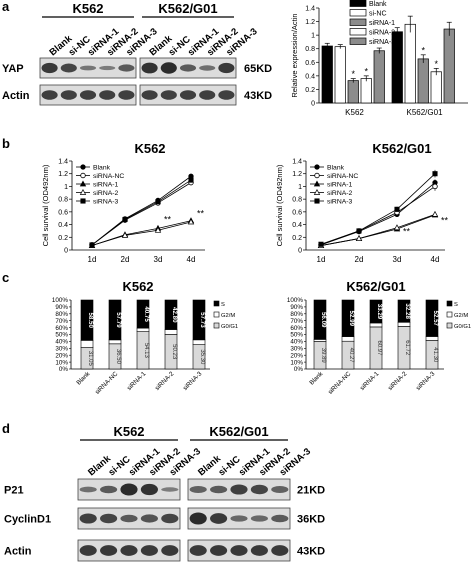 This screenshot has height=567, width=474. I want to click on data-label-g0g1: 35.30, so click(202, 357).